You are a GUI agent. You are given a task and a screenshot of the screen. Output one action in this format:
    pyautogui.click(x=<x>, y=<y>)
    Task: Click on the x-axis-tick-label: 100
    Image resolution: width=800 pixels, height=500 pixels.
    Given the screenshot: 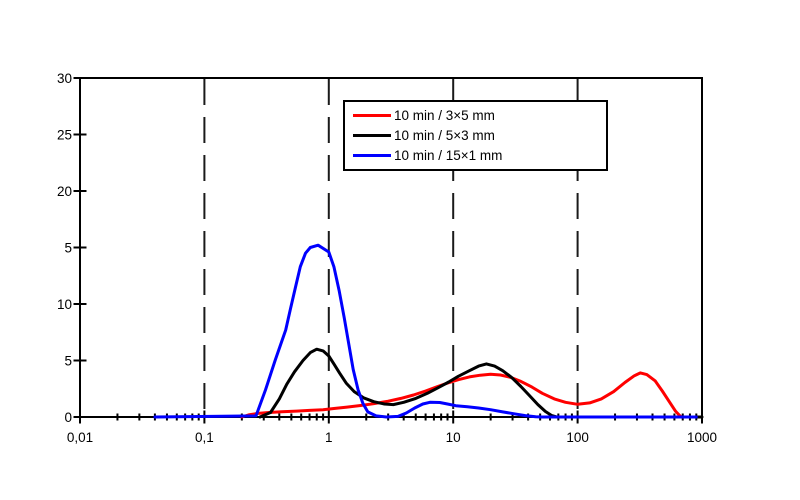 What is the action you would take?
    pyautogui.click(x=577, y=437)
    